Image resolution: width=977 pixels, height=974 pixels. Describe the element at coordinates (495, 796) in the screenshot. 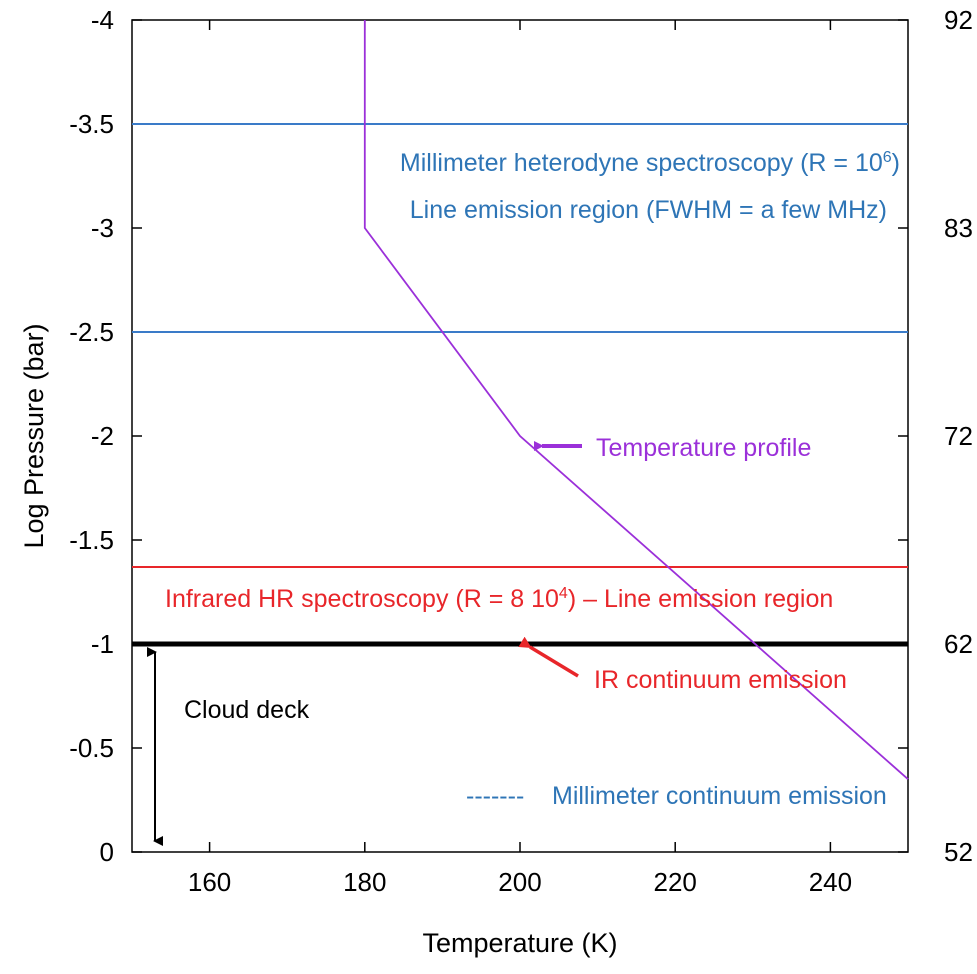

I see `mm-continuum-dash: -------` at that location.